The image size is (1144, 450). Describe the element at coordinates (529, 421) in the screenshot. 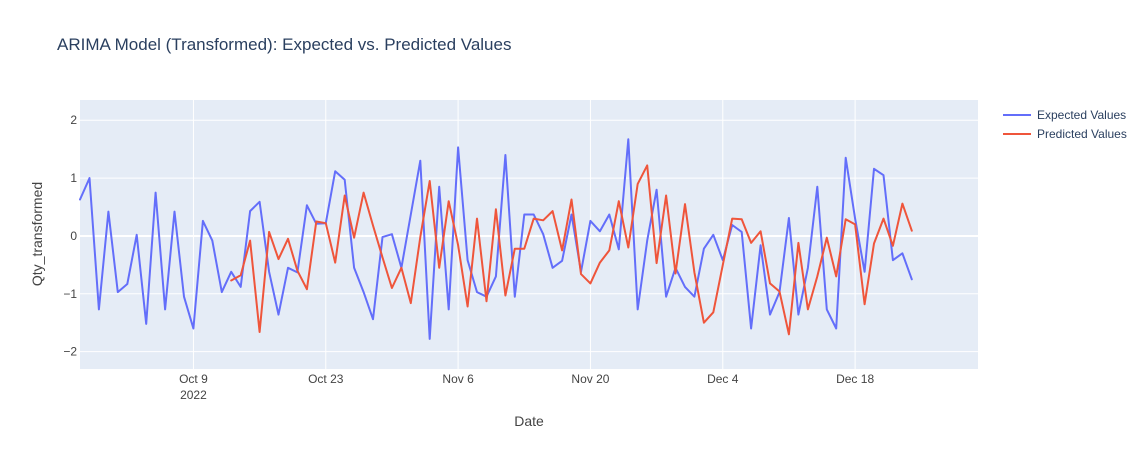

I see `x-axis-title: Date` at that location.